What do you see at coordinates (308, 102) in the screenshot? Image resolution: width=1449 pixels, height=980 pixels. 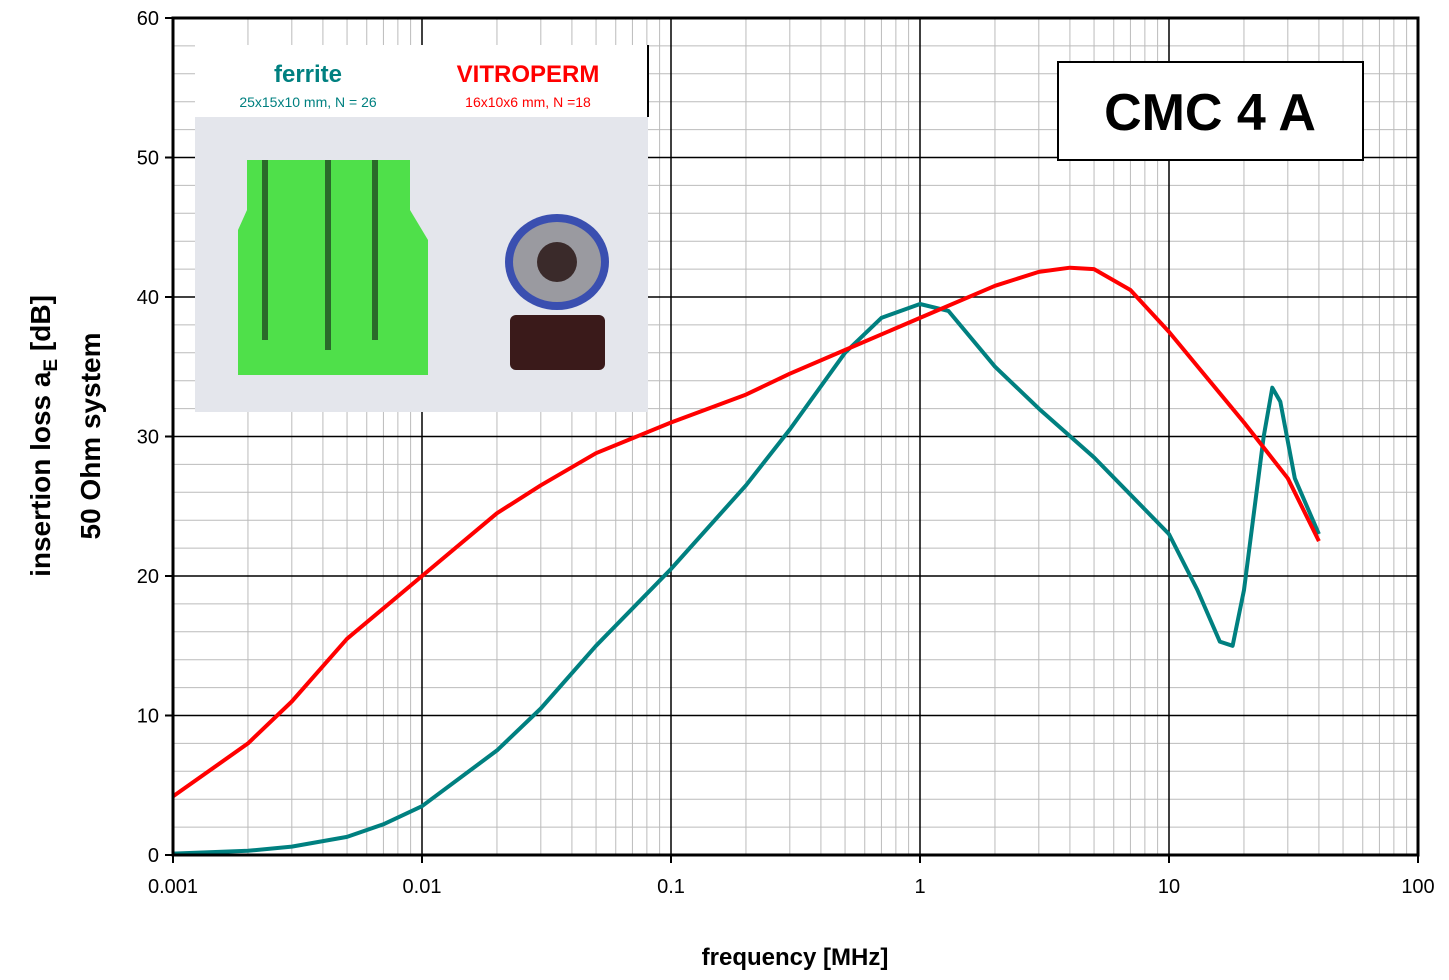 I see `inset-label: 25x15x10 mm, N = 26` at bounding box center [308, 102].